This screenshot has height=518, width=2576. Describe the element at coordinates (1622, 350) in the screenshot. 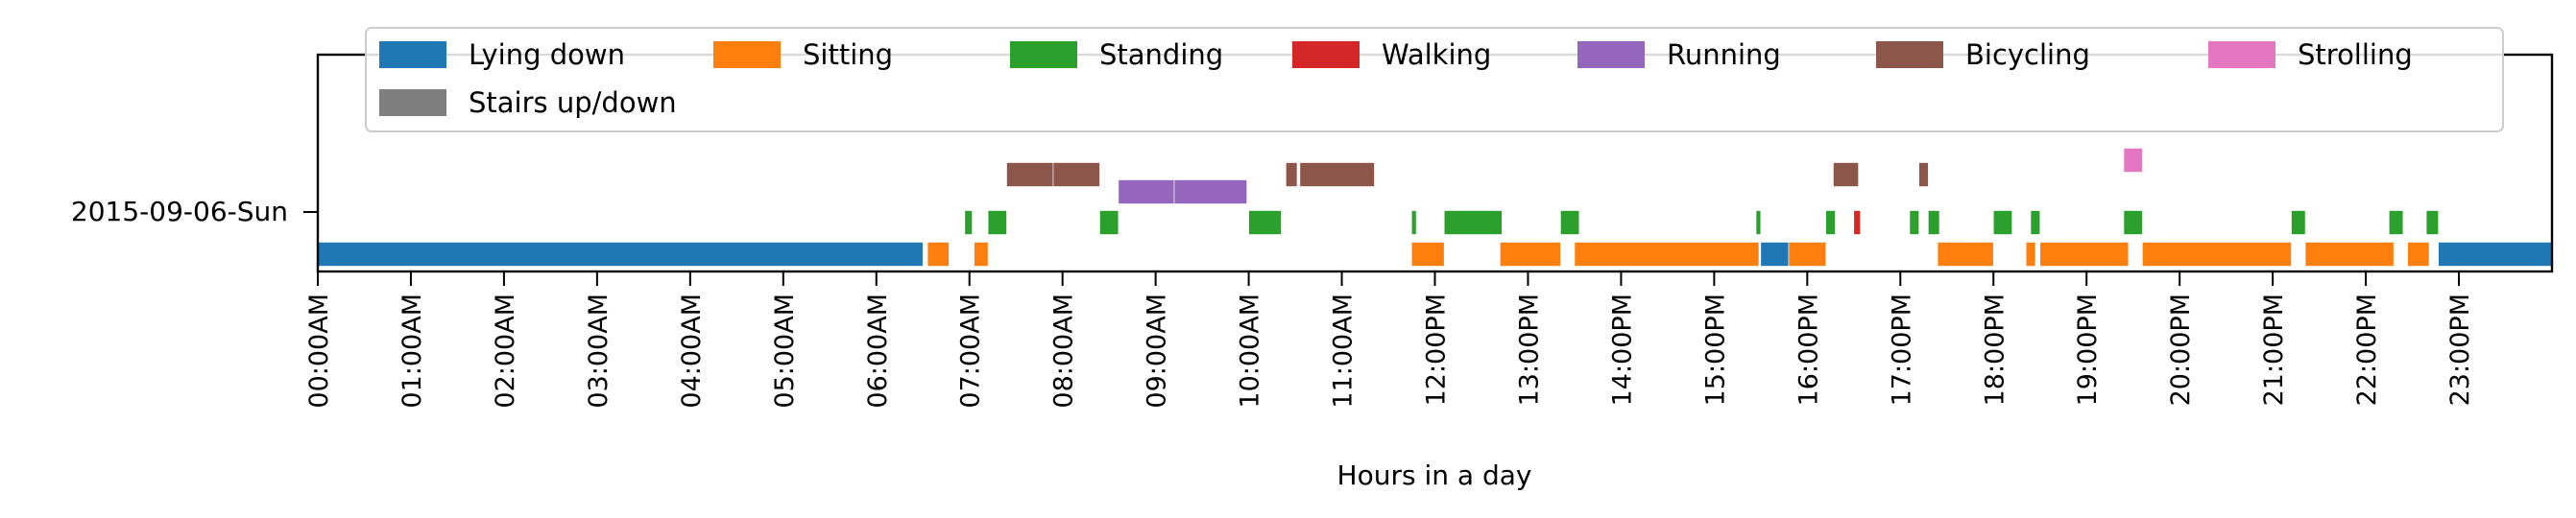

I see `x-tick-label: 14:00PM` at that location.